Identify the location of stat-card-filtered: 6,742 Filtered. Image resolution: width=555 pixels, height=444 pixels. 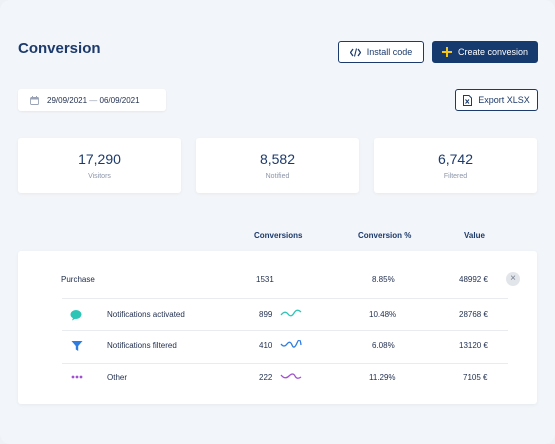
(455, 165).